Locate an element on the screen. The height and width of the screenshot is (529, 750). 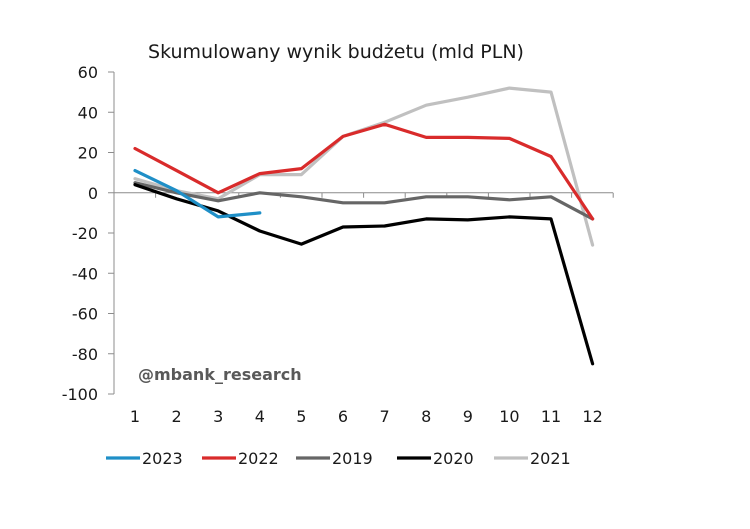
x-tick-label: 8 is located at coordinates (426, 416).